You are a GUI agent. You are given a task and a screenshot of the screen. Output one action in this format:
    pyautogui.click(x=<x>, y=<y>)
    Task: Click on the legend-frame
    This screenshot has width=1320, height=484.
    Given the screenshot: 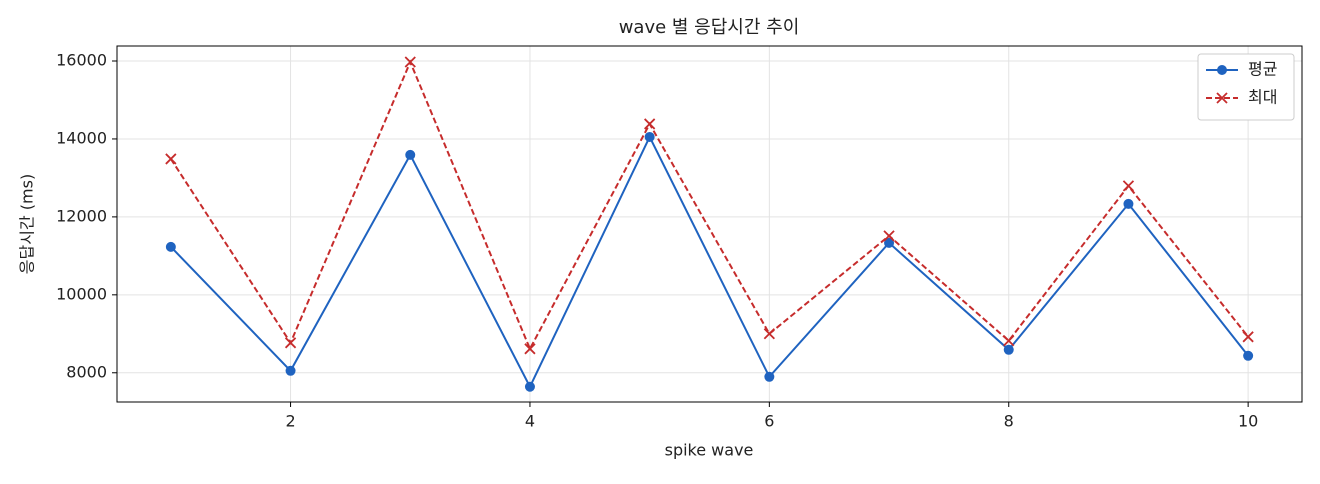 What is the action you would take?
    pyautogui.click(x=1246, y=87)
    